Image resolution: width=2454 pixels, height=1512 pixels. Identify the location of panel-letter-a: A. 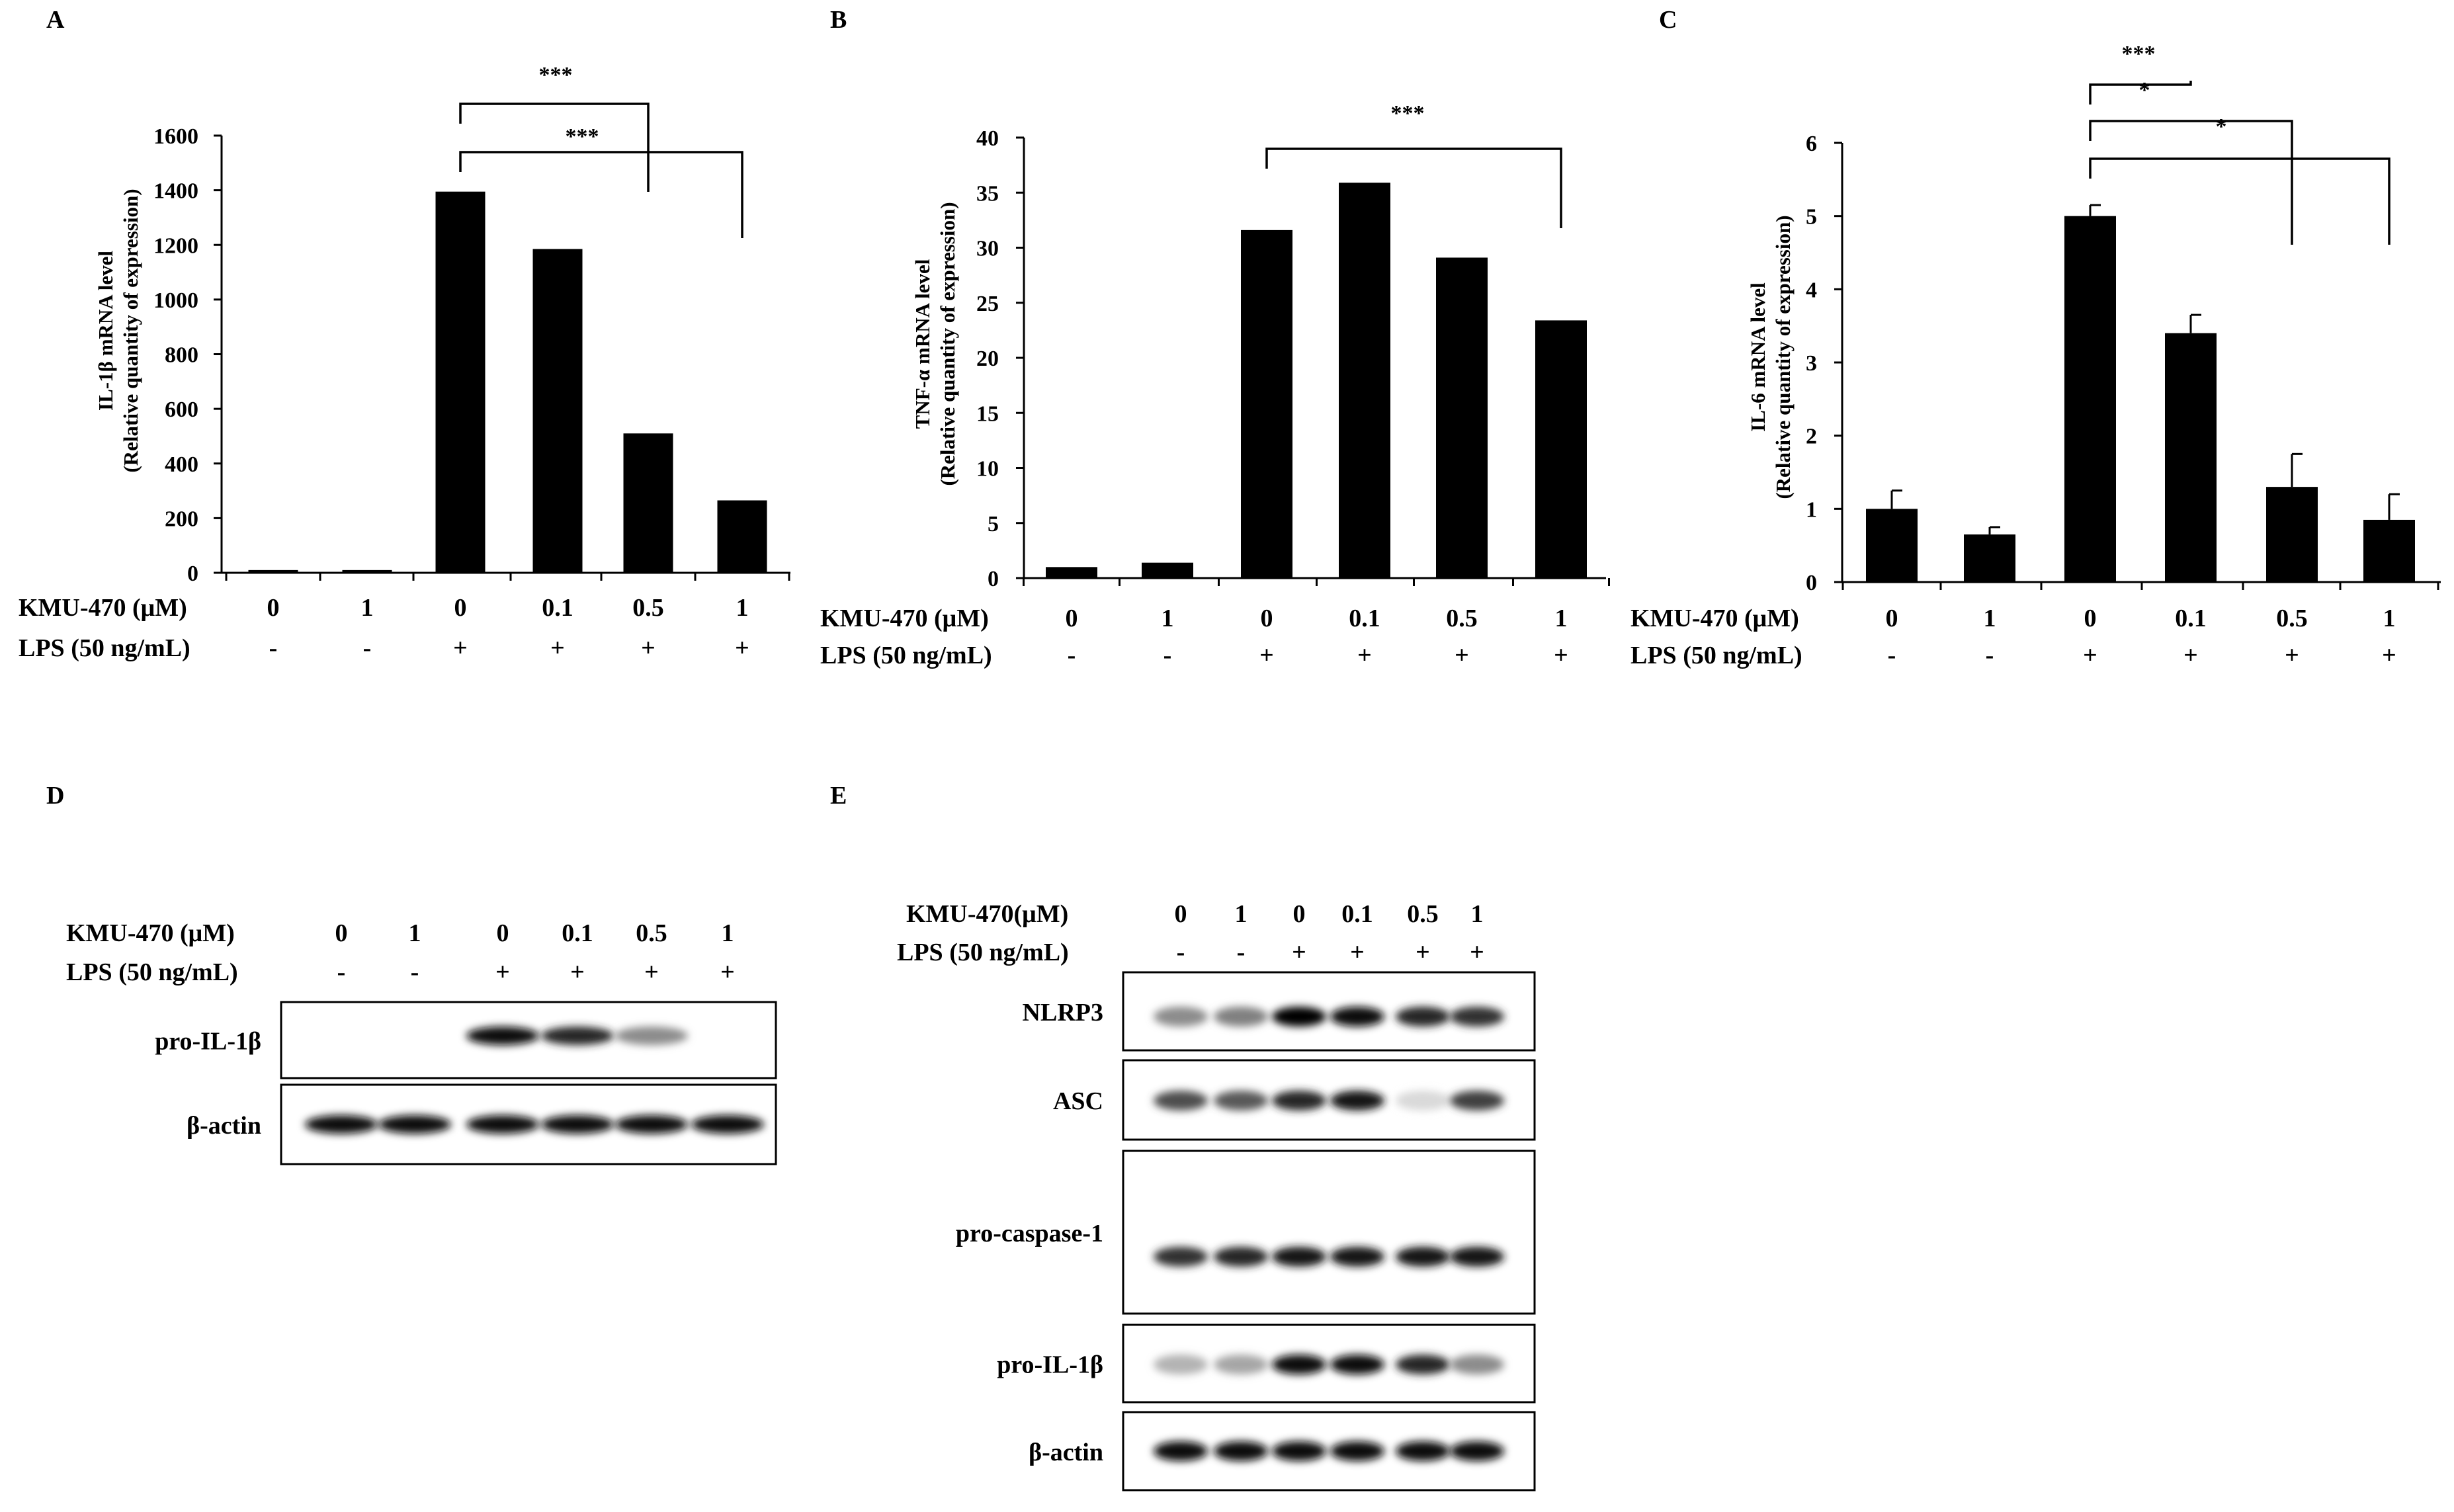
(55, 20).